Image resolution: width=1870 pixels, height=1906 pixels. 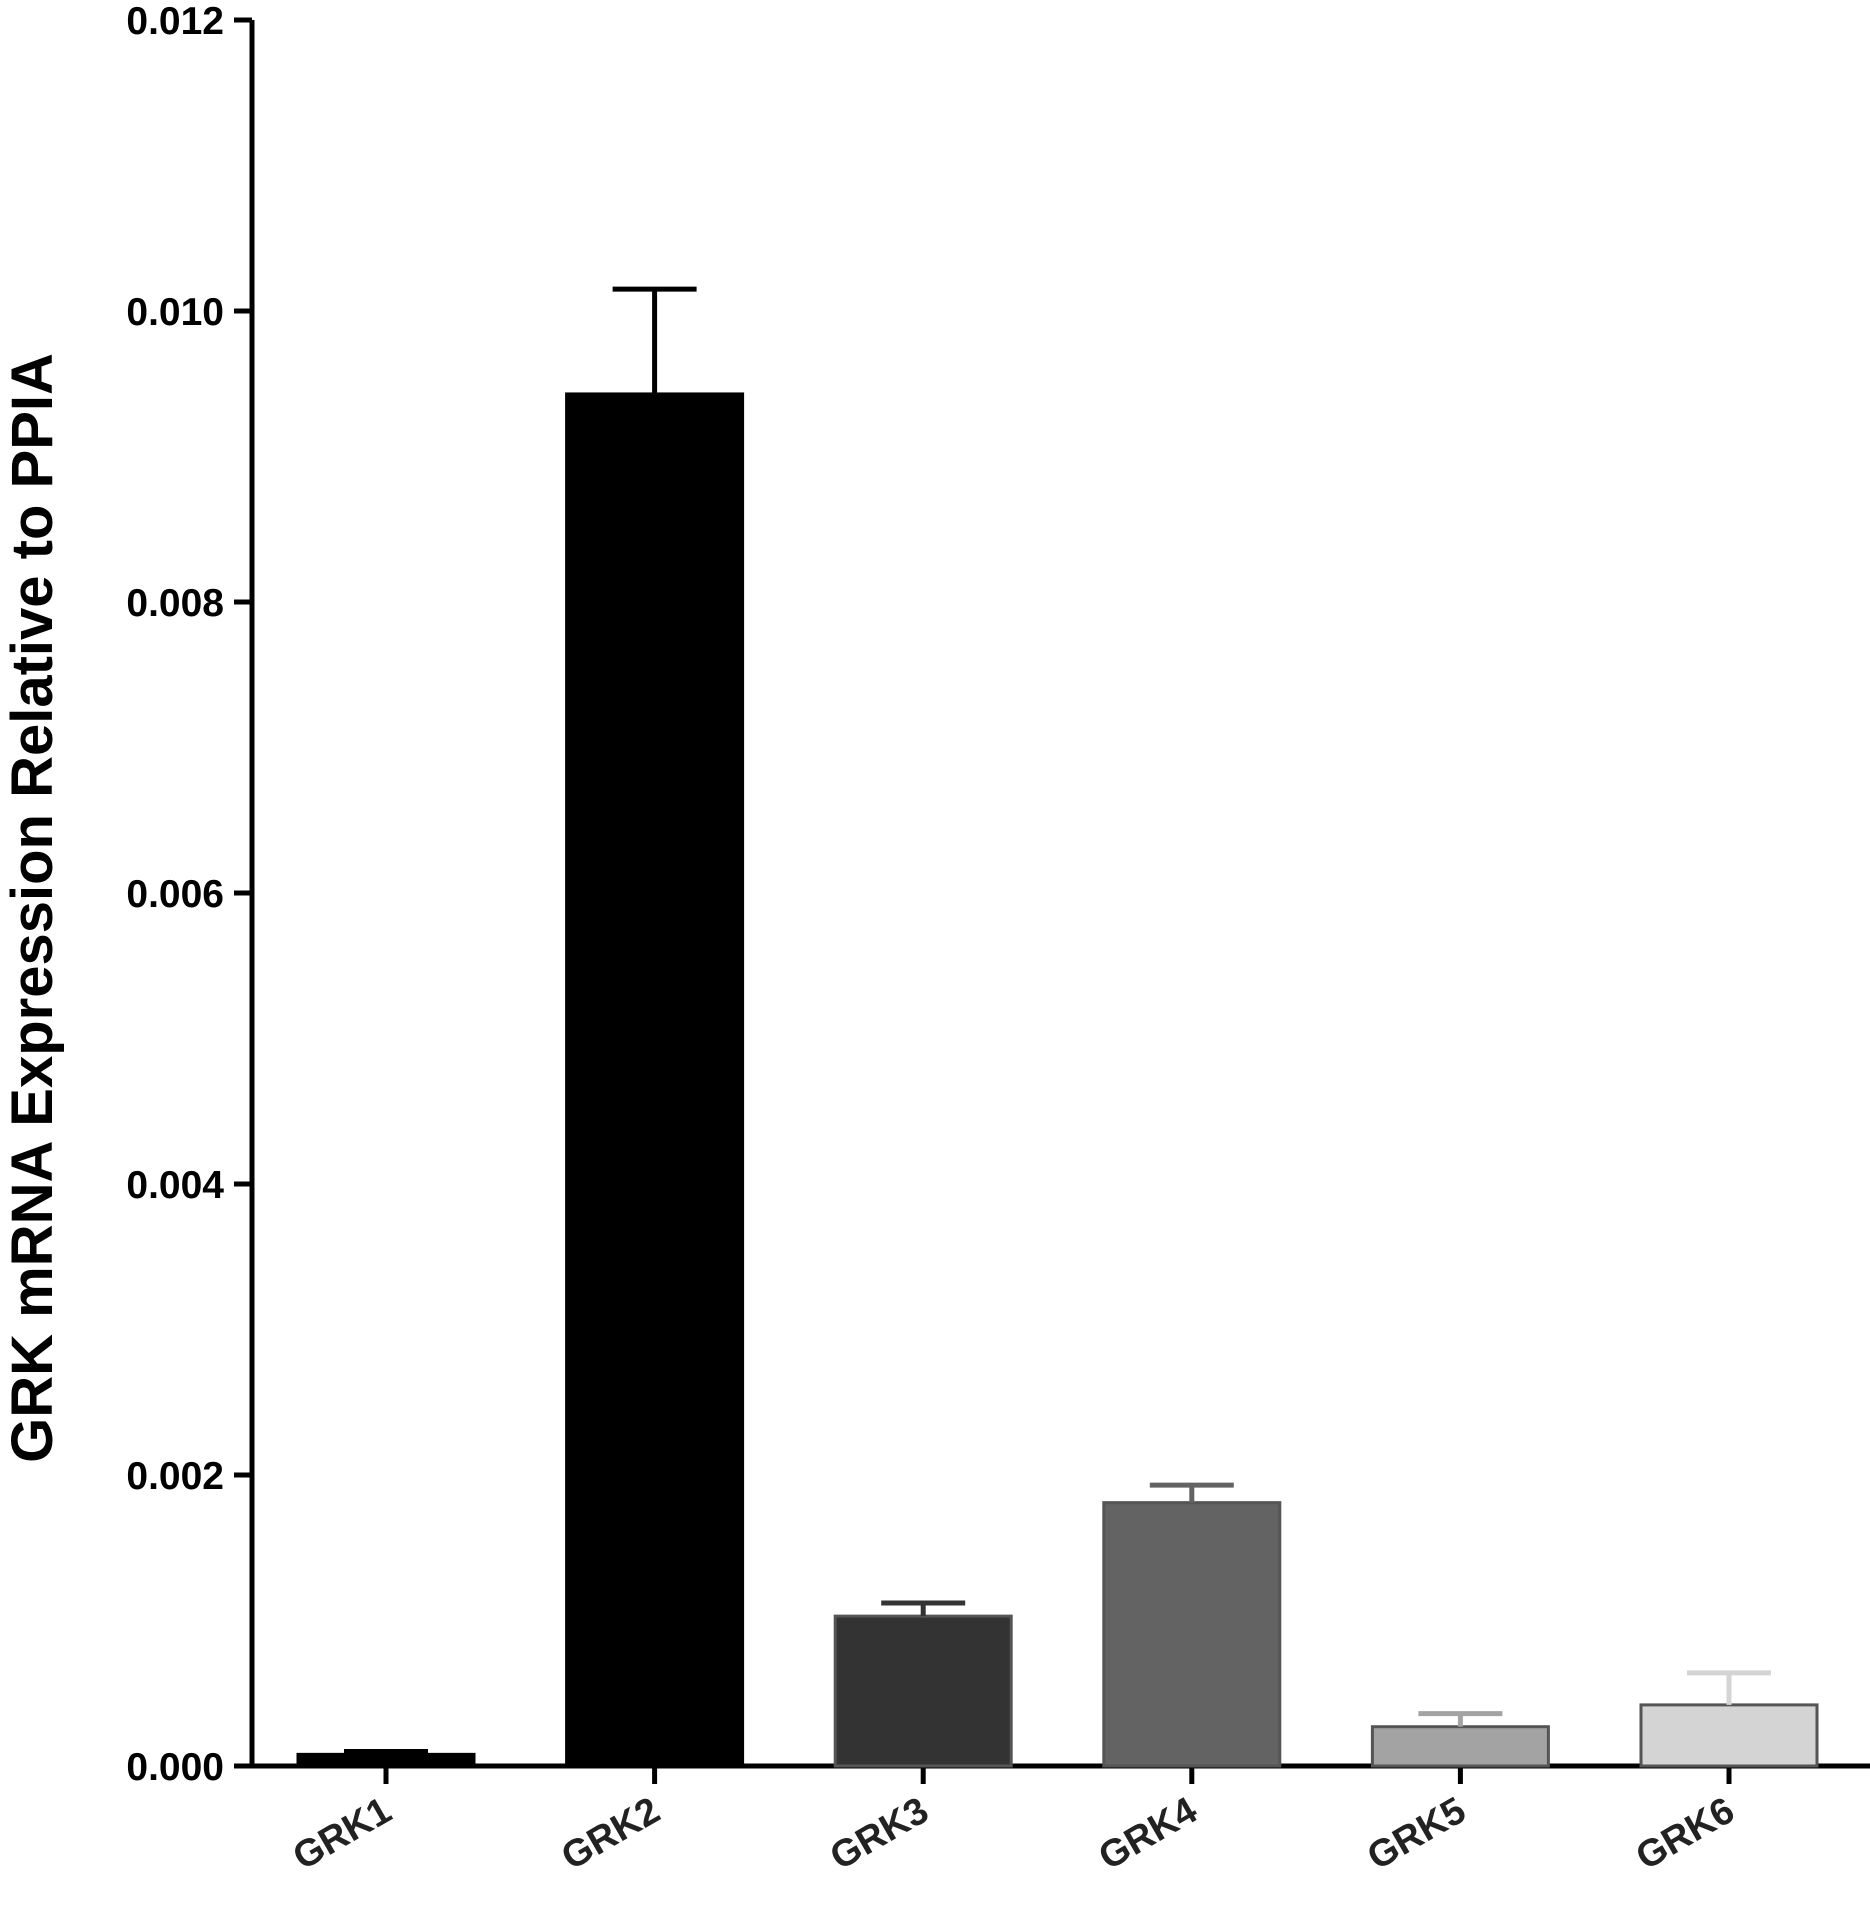 What do you see at coordinates (175, 1767) in the screenshot?
I see `y-tick-label: 0.000` at bounding box center [175, 1767].